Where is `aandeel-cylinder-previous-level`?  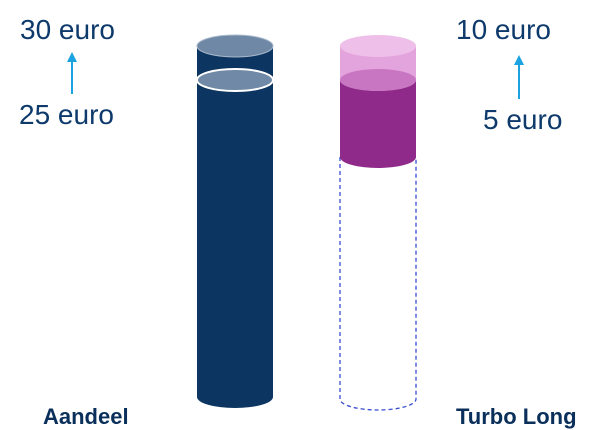 aandeel-cylinder-previous-level is located at coordinates (235, 80).